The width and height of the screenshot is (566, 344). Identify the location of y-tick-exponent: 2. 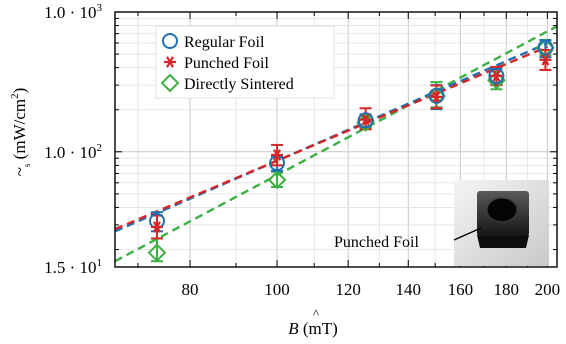
(100, 148).